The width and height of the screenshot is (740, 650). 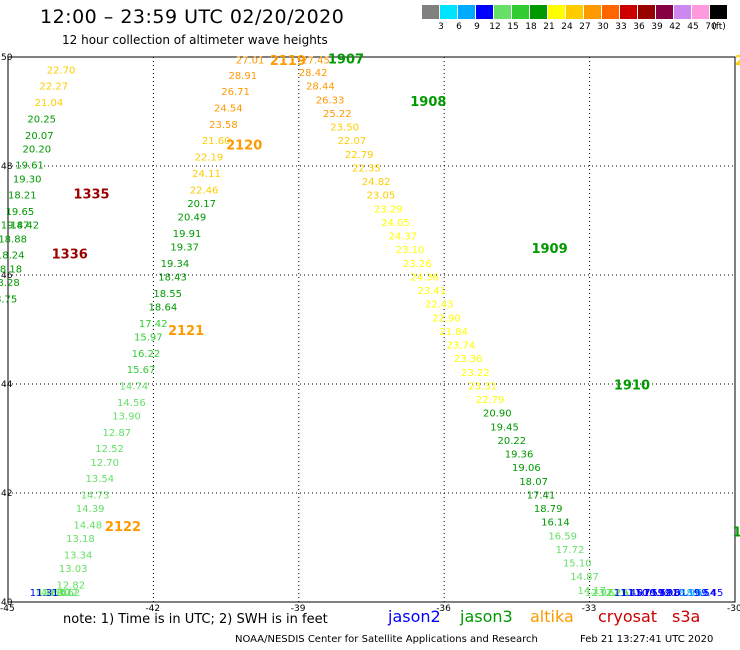 I want to click on wave-height-value: 28.91, so click(x=243, y=76).